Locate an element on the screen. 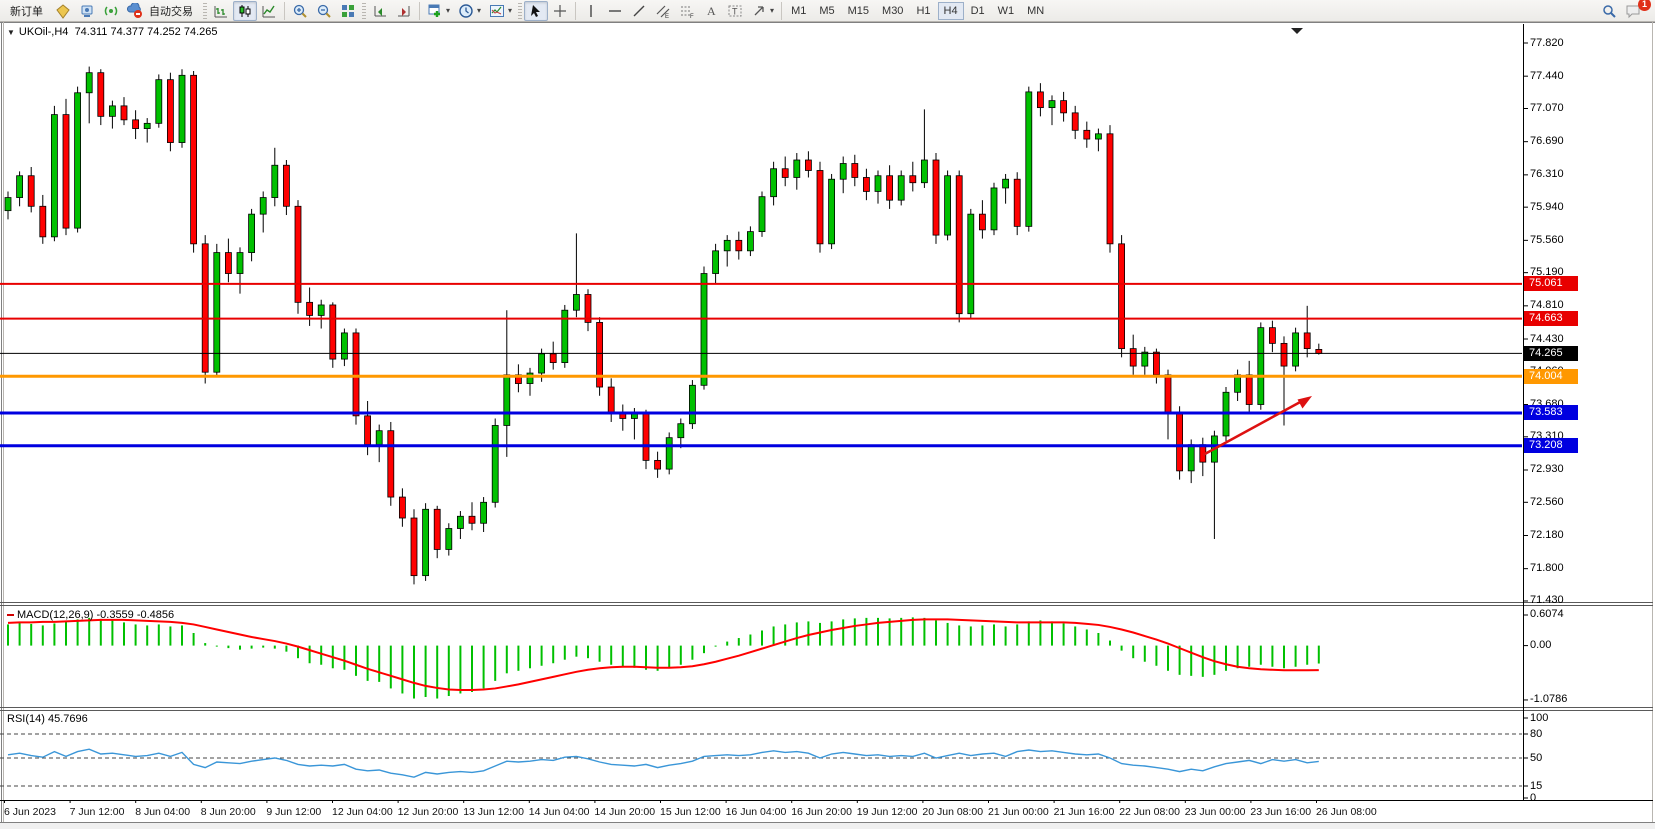  vertical-line-button is located at coordinates (591, 11).